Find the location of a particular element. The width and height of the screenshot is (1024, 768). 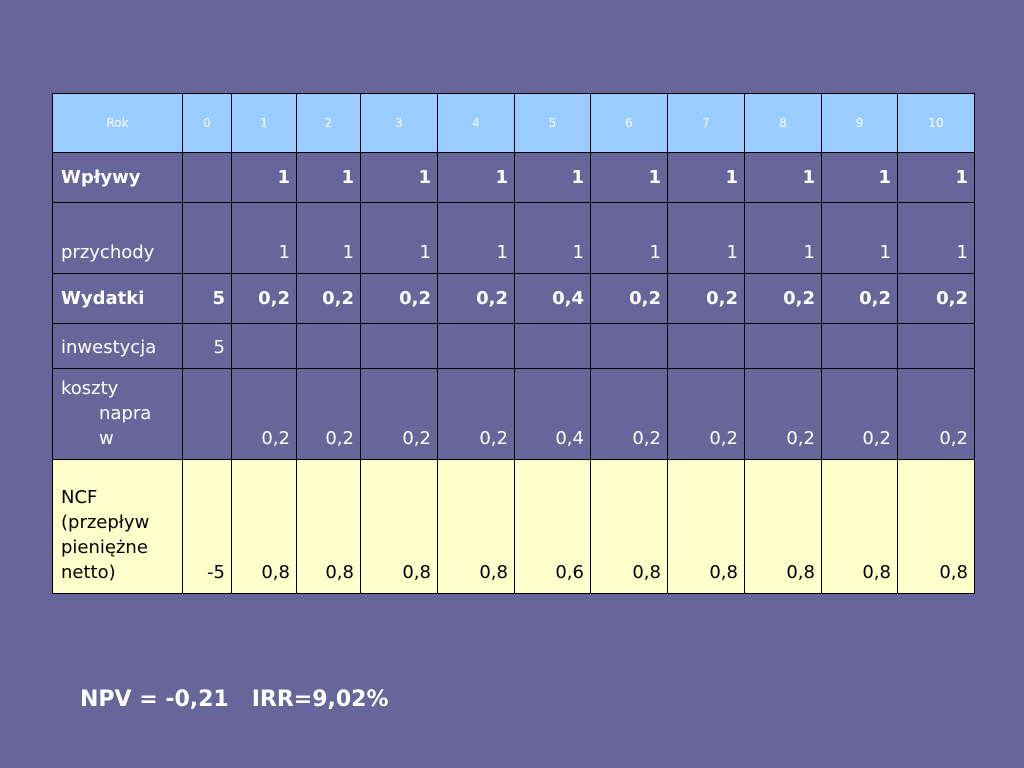

row-label-line: w is located at coordinates (106, 438).